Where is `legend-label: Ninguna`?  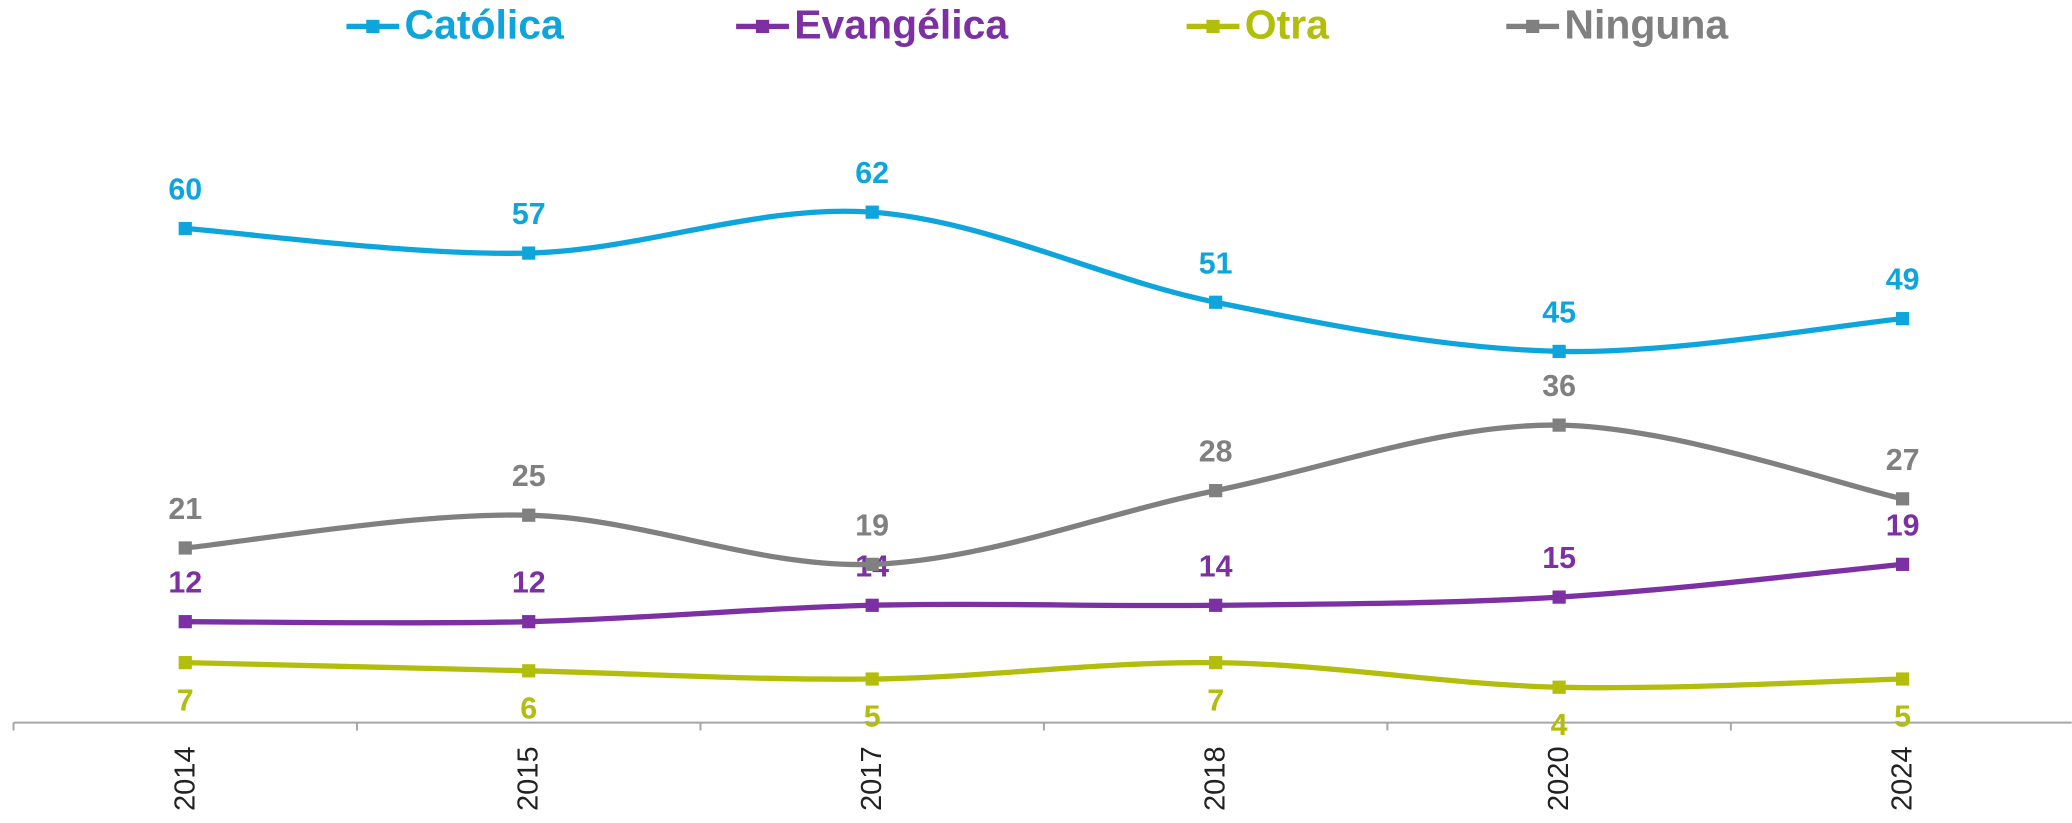
legend-label: Ninguna is located at coordinates (1646, 25).